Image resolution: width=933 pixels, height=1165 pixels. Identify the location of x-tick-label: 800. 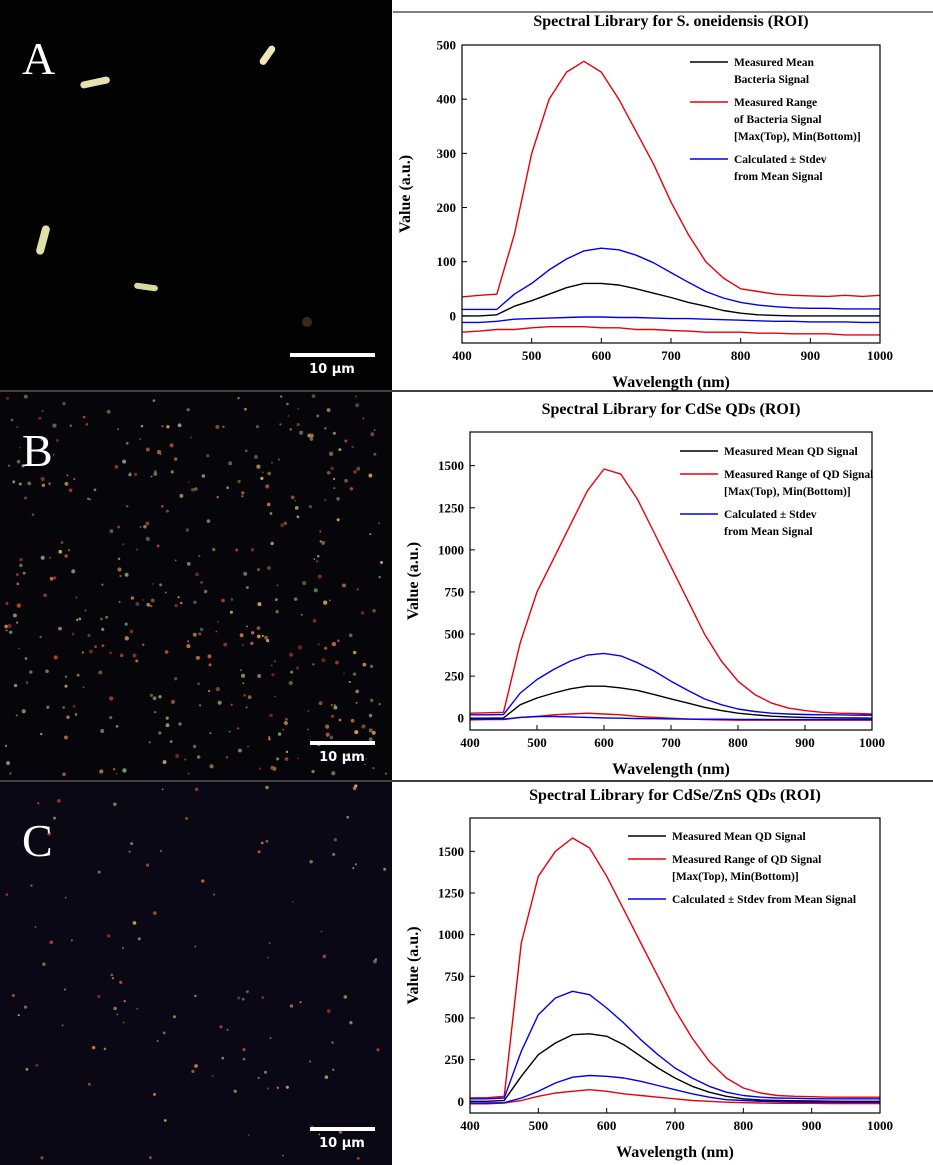
(744, 1125).